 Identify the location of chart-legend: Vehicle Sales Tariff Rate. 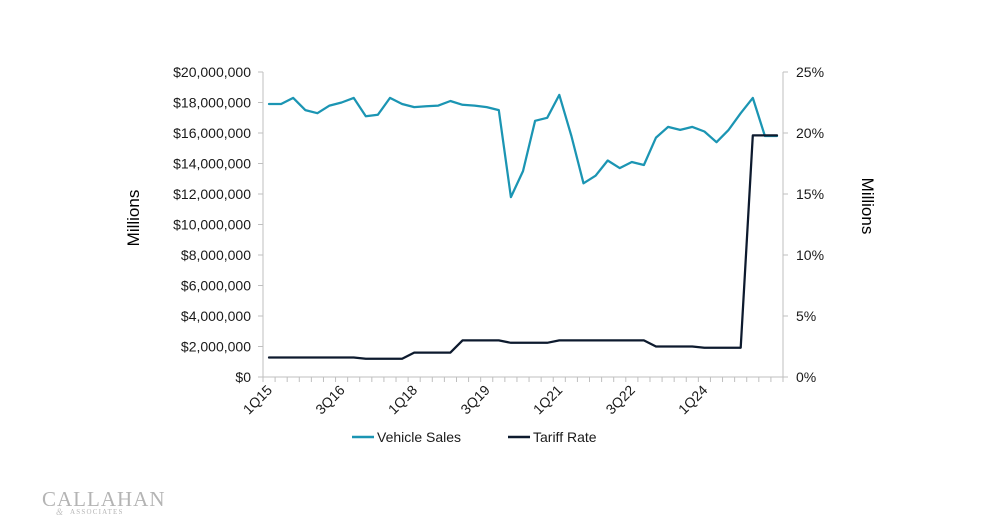
(474, 437).